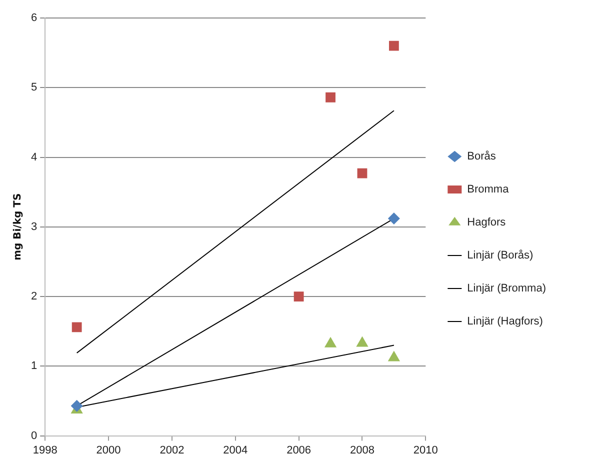 This screenshot has width=589, height=468. Describe the element at coordinates (172, 450) in the screenshot. I see `x-tick-label: 2002` at that location.